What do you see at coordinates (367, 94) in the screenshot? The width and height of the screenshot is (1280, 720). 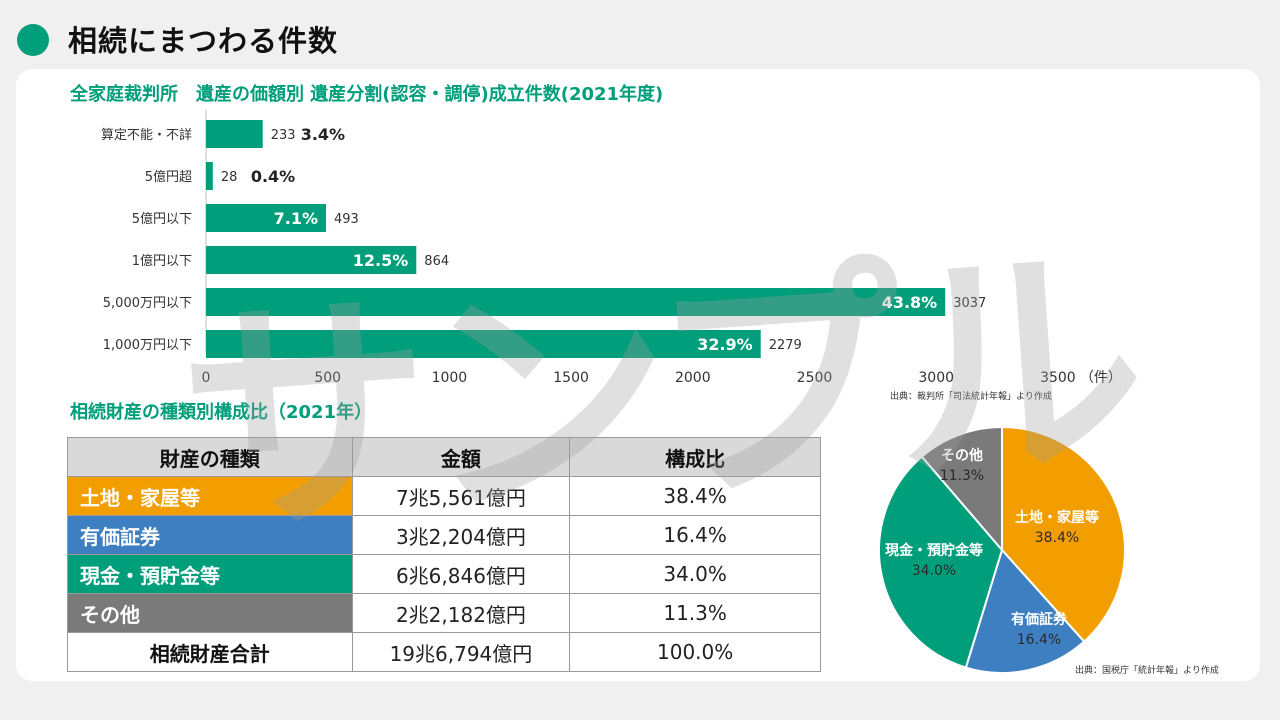 I see `bar-chart-title: 全家庭裁判所 遺産の価額別 遺産分割(認容・調停)成立件数(2021年度)` at bounding box center [367, 94].